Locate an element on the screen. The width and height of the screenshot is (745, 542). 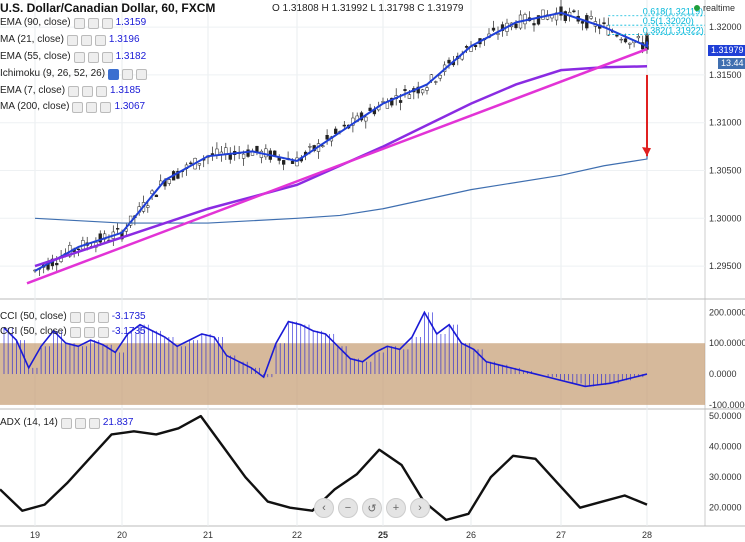
indicator-adx: ADX (14, 14) 21.837 is located at coordinates (66, 423).